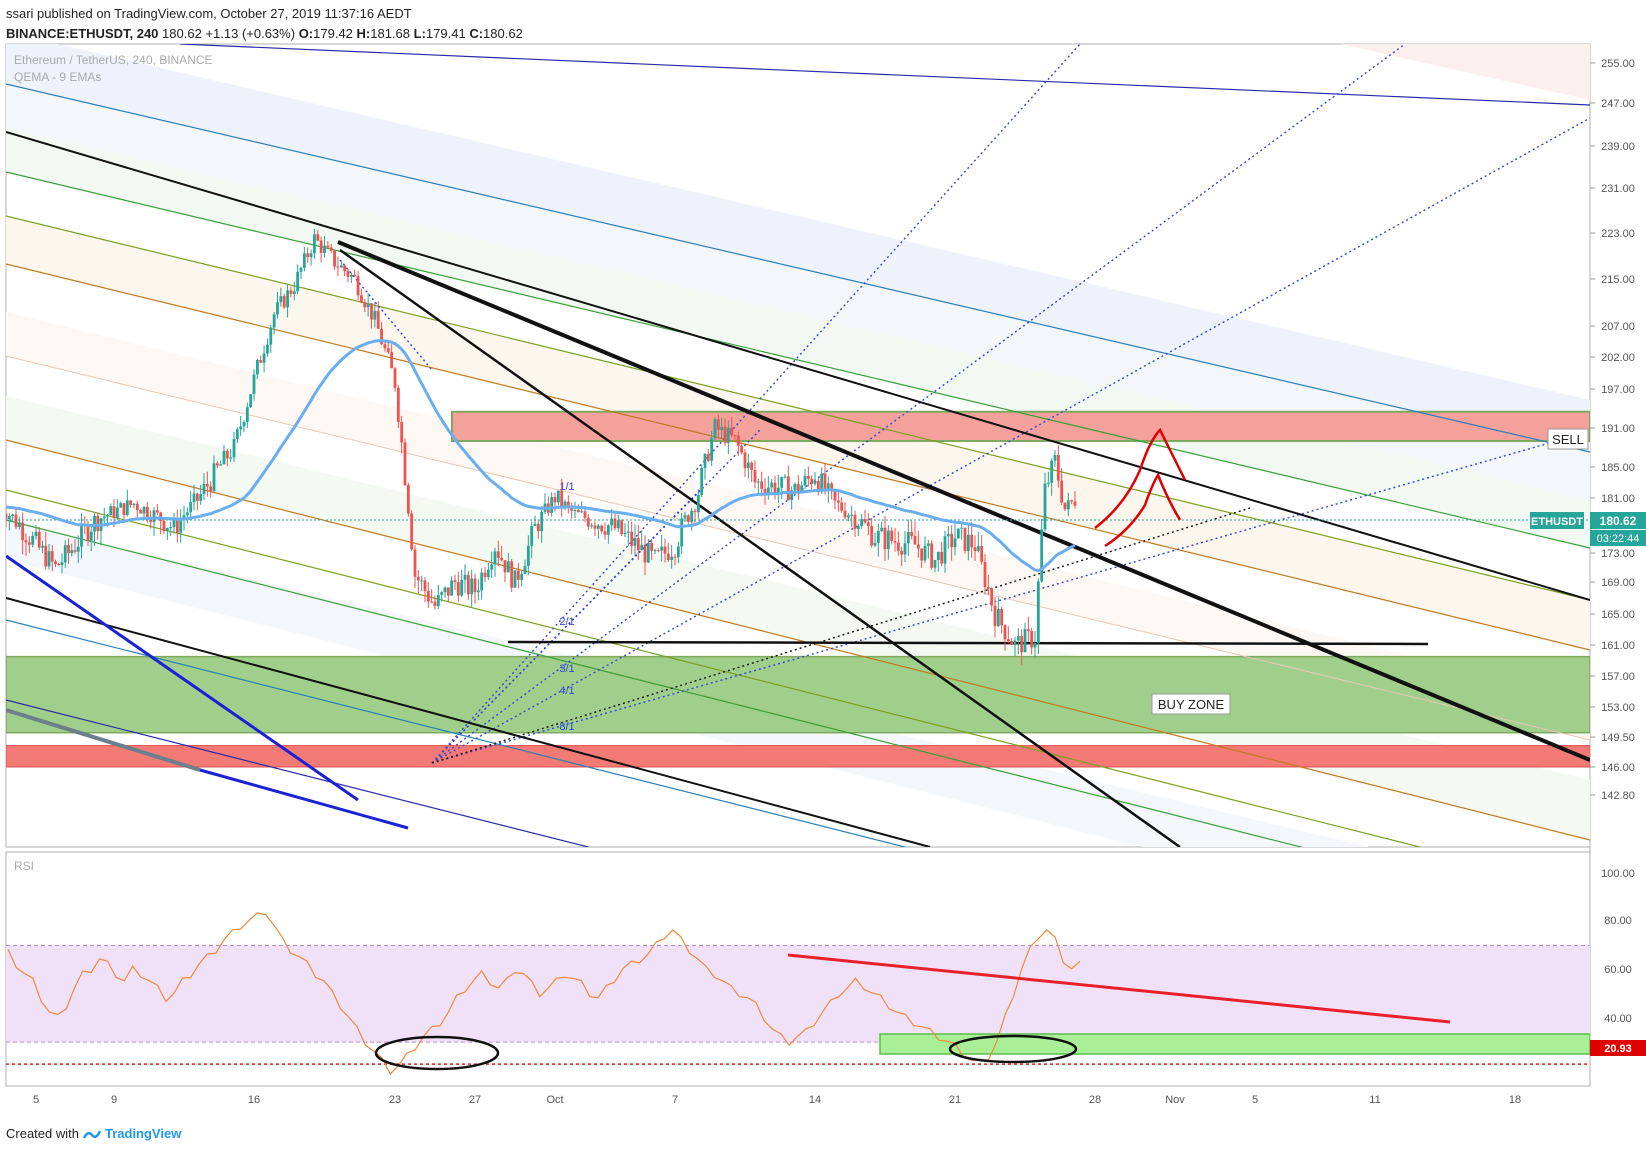 This screenshot has height=1153, width=1646. Describe the element at coordinates (1618, 147) in the screenshot. I see `price-tick-label: 239.00` at that location.